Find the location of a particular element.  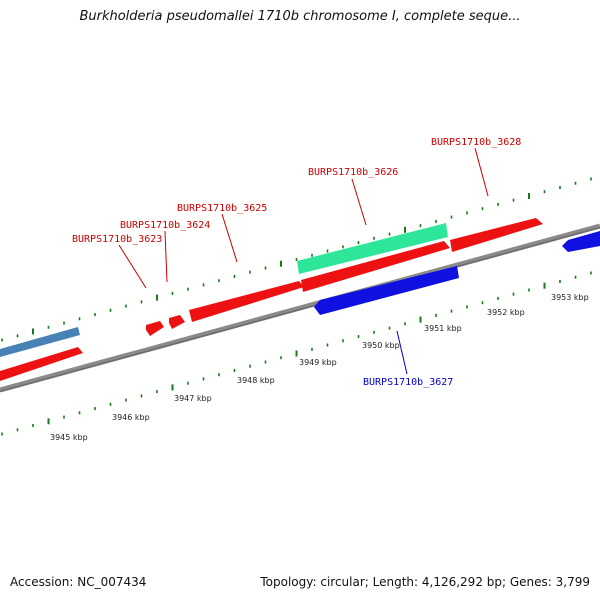

scale-label-0: 3945 kbp is located at coordinates (69, 437).